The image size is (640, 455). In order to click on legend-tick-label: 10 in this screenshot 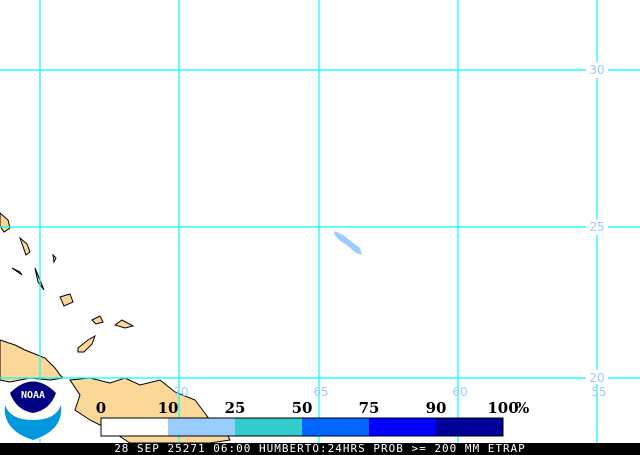, I will do `click(168, 408)`.